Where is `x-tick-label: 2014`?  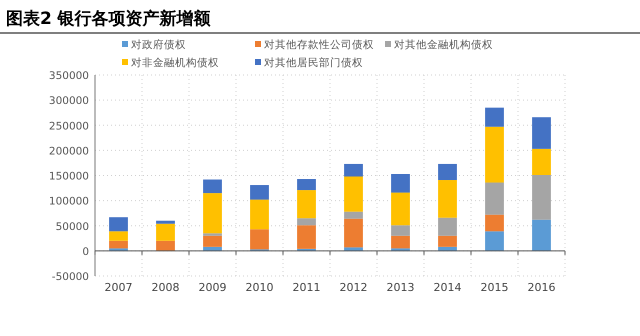 x-tick-label: 2014 is located at coordinates (448, 287).